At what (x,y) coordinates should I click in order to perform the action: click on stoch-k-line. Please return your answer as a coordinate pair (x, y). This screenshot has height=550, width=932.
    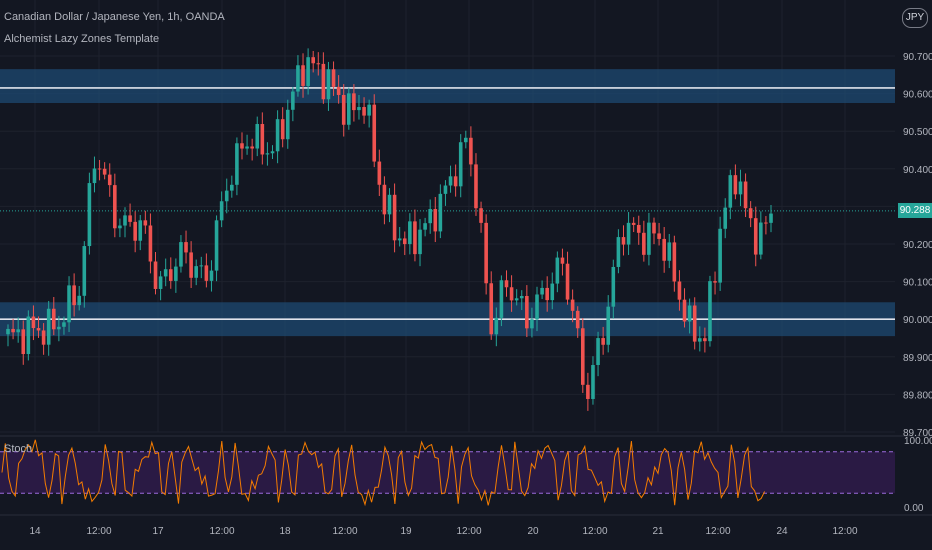
    Looking at the image, I should click on (383, 473).